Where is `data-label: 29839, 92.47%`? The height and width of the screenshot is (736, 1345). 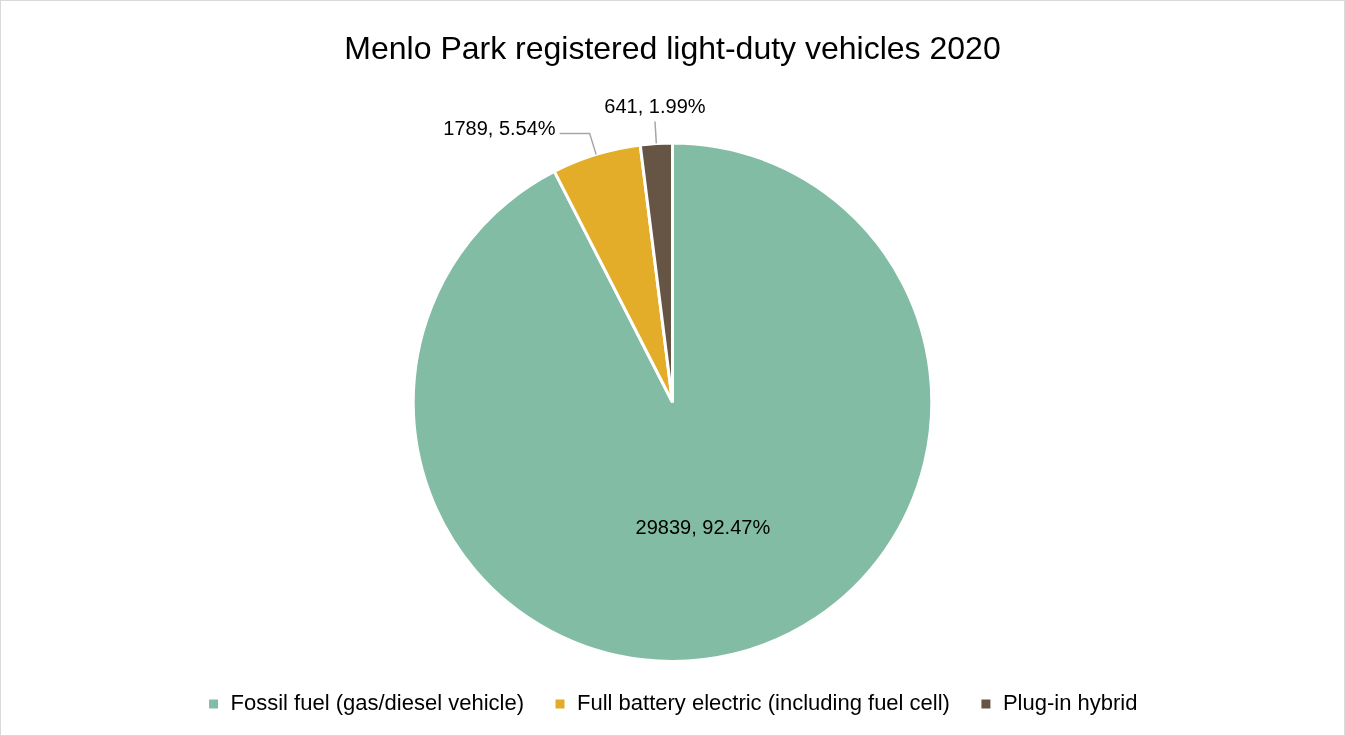
data-label: 29839, 92.47% is located at coordinates (703, 526).